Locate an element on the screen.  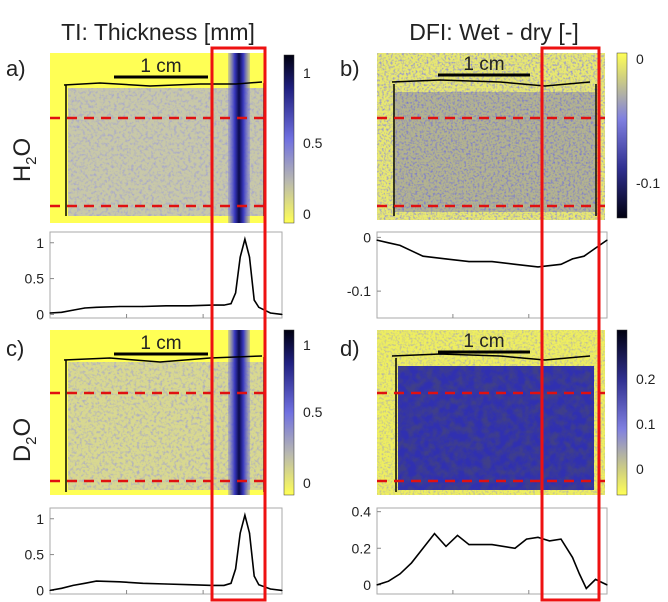
profile-b: 0 -0.1 is located at coordinates (477, 274).